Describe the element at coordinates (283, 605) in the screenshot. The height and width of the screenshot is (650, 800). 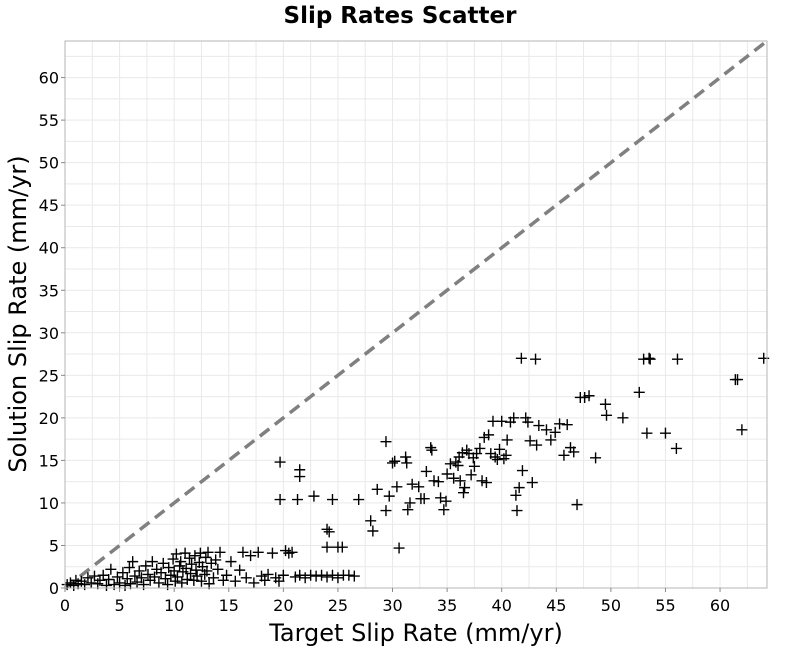
I see `x-tick-label: 20` at that location.